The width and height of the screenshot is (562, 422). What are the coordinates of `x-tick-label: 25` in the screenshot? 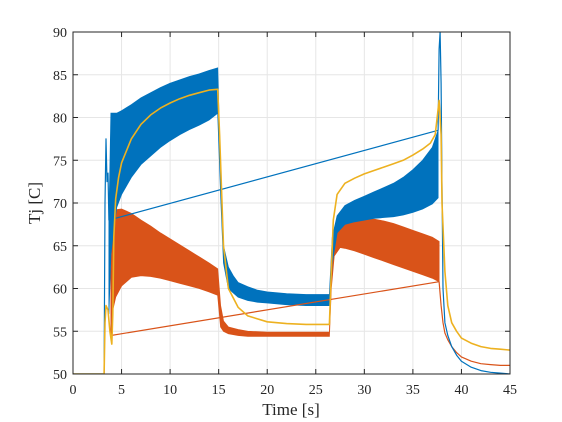 It's located at (316, 390).